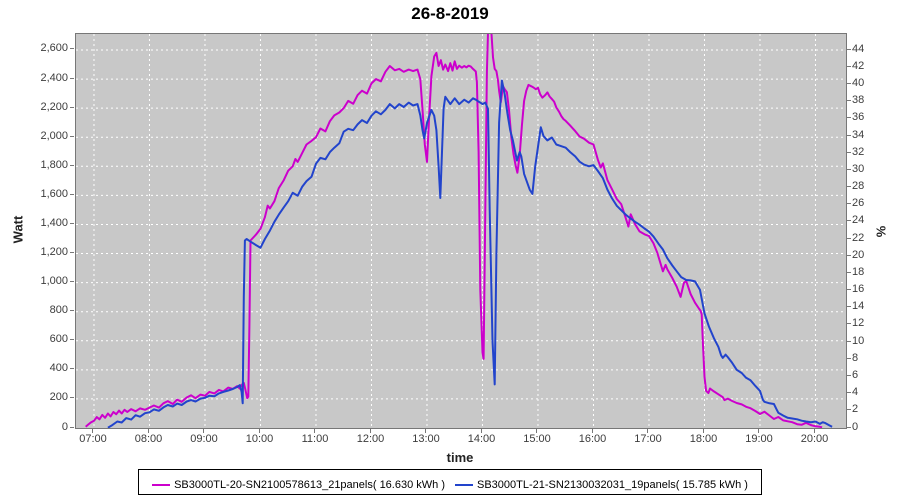  What do you see at coordinates (54, 164) in the screenshot?
I see `y-axis-tick-label: 1,800` at bounding box center [54, 164].